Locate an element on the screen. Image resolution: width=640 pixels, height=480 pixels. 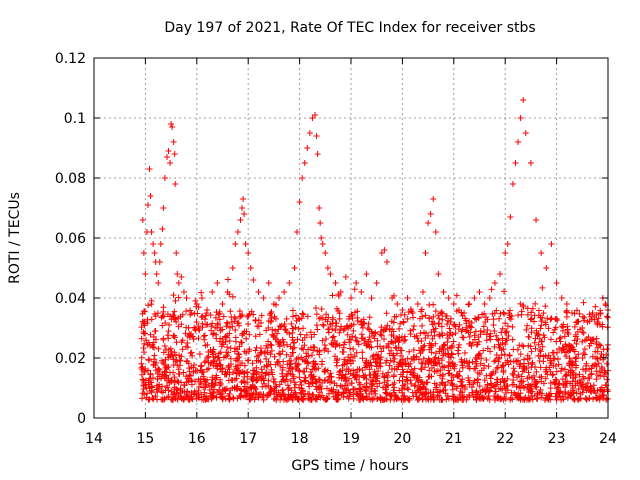
x-tick-label: 22 is located at coordinates (505, 439).